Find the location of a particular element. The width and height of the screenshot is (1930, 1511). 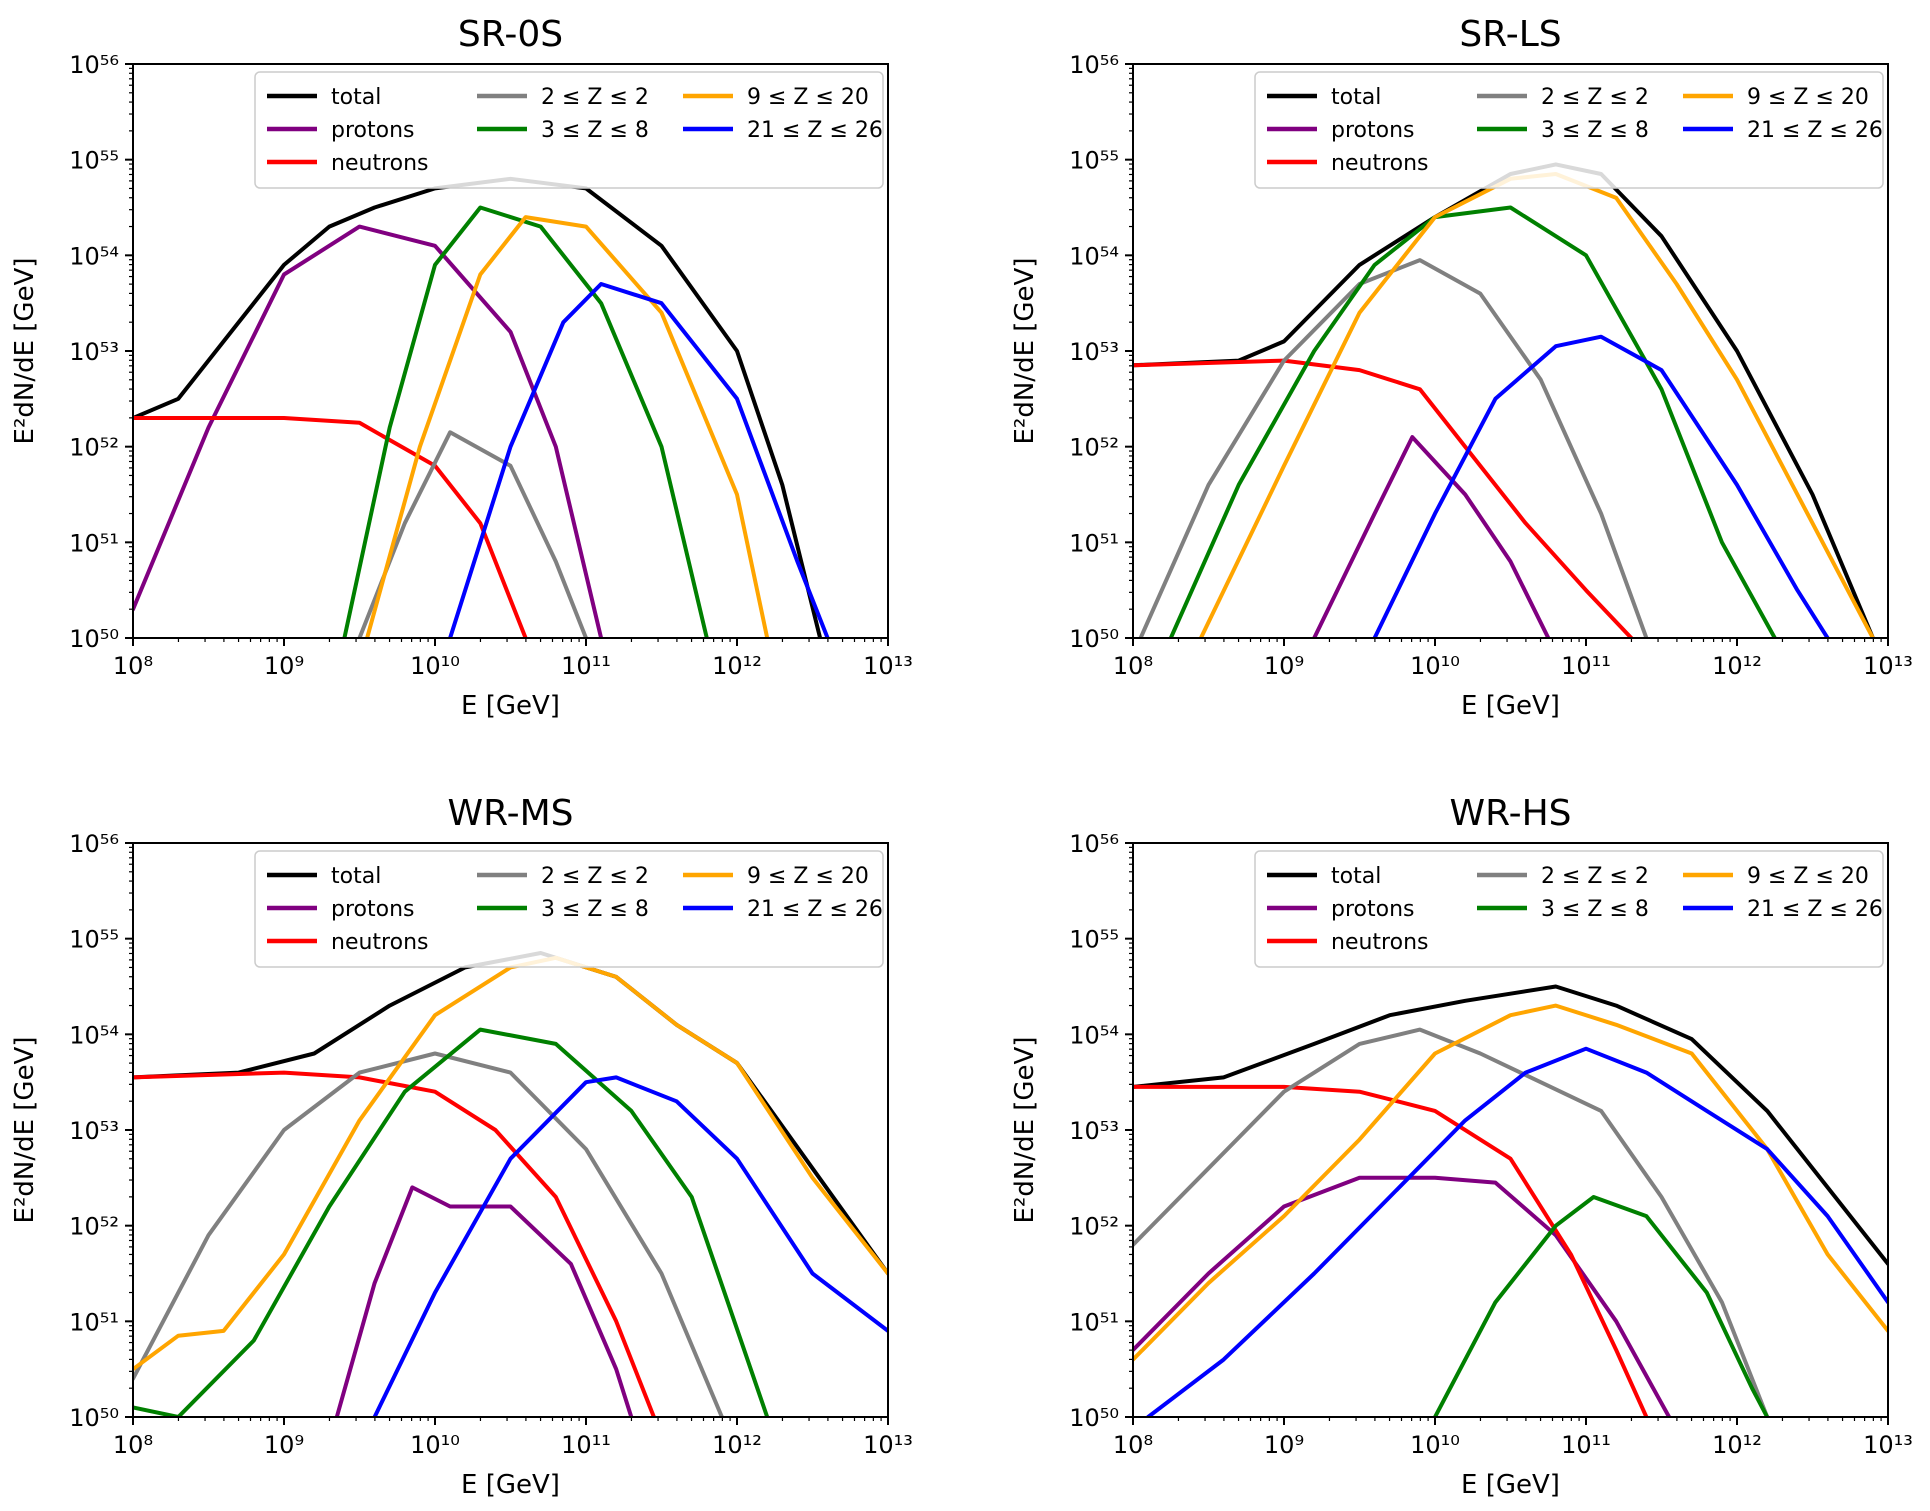

legend-label: protons is located at coordinates (372, 130).